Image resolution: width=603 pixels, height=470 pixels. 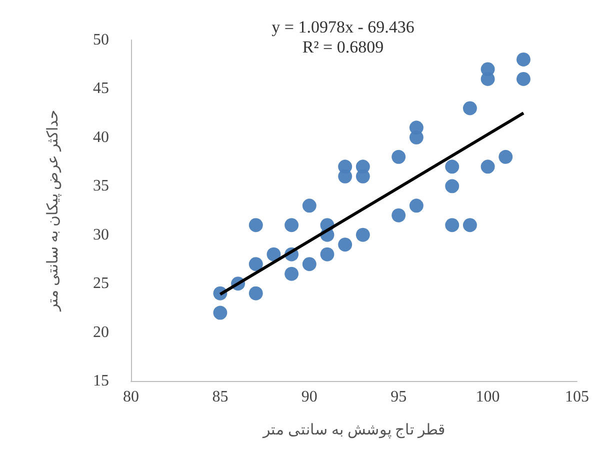 I want to click on annotation: R² = 0.6809, so click(x=343, y=47).